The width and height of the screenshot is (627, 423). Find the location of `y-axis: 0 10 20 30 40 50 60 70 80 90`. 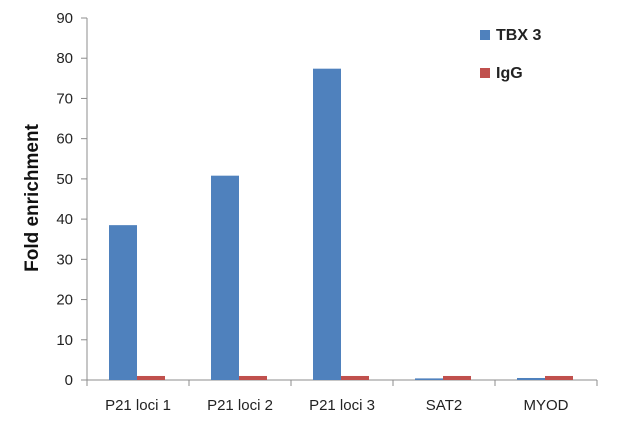

y-axis: 0 10 20 30 40 50 60 70 80 90 is located at coordinates (72, 199).